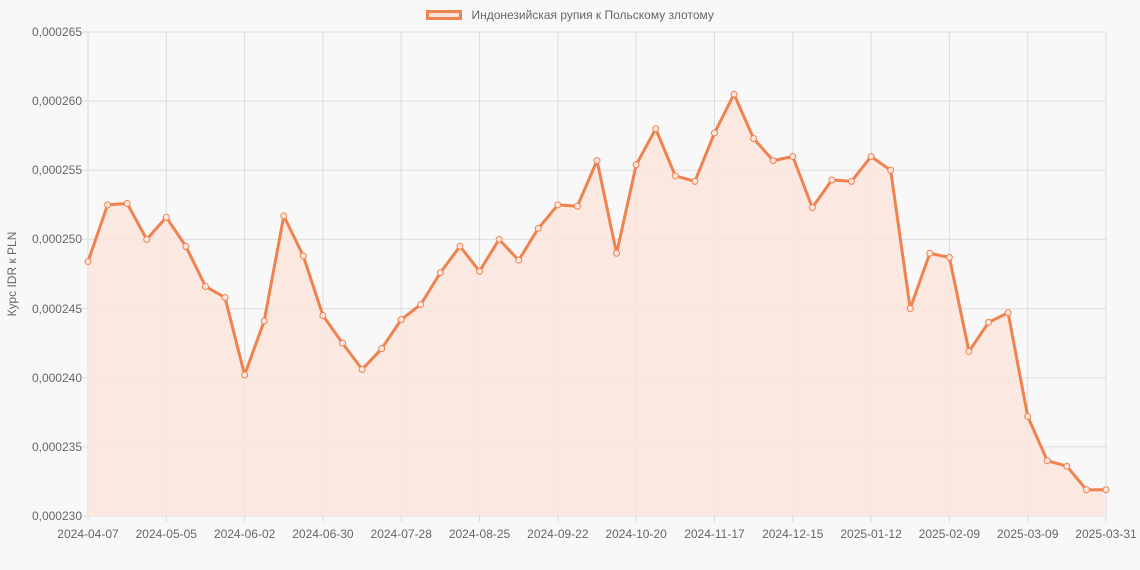 The image size is (1140, 570). What do you see at coordinates (636, 534) in the screenshot?
I see `x-tick-label: 2024-10-20` at bounding box center [636, 534].